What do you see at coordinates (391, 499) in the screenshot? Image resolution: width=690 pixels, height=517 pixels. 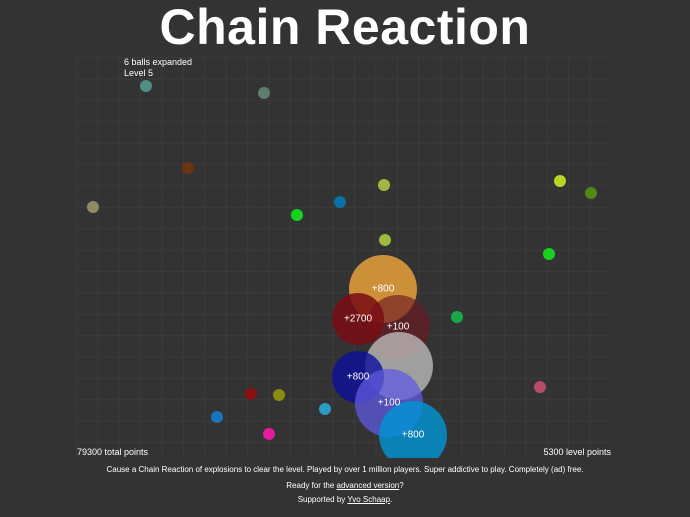 I see `footer-supported-suffix: .` at bounding box center [391, 499].